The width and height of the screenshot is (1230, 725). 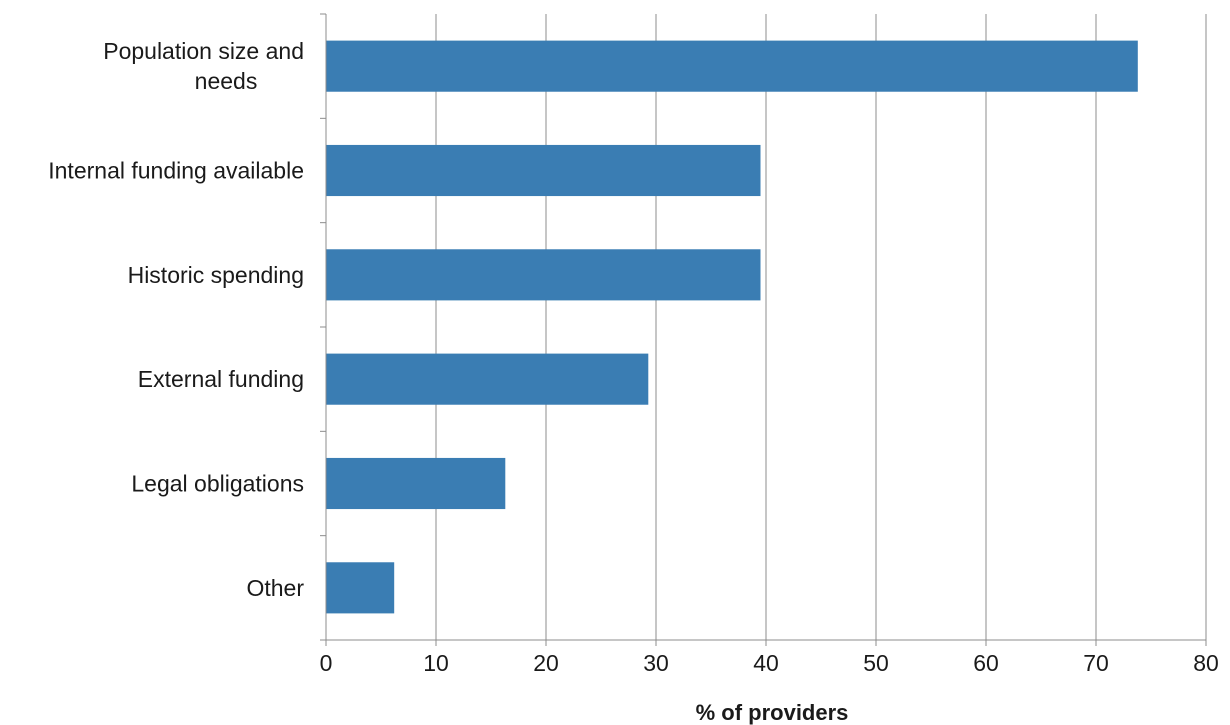 I want to click on x-tick-label: 0, so click(x=326, y=663).